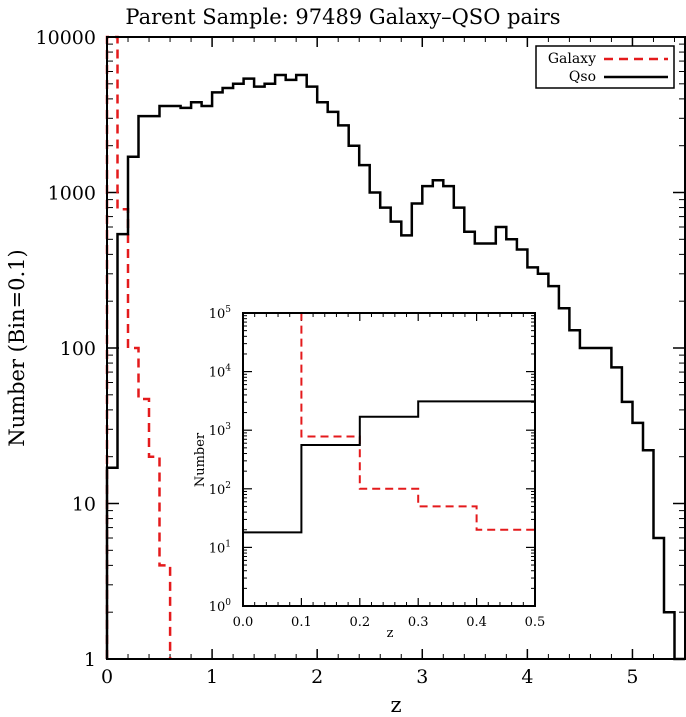 The height and width of the screenshot is (717, 686). I want to click on inset-y-tick-exp: 2, so click(228, 486).